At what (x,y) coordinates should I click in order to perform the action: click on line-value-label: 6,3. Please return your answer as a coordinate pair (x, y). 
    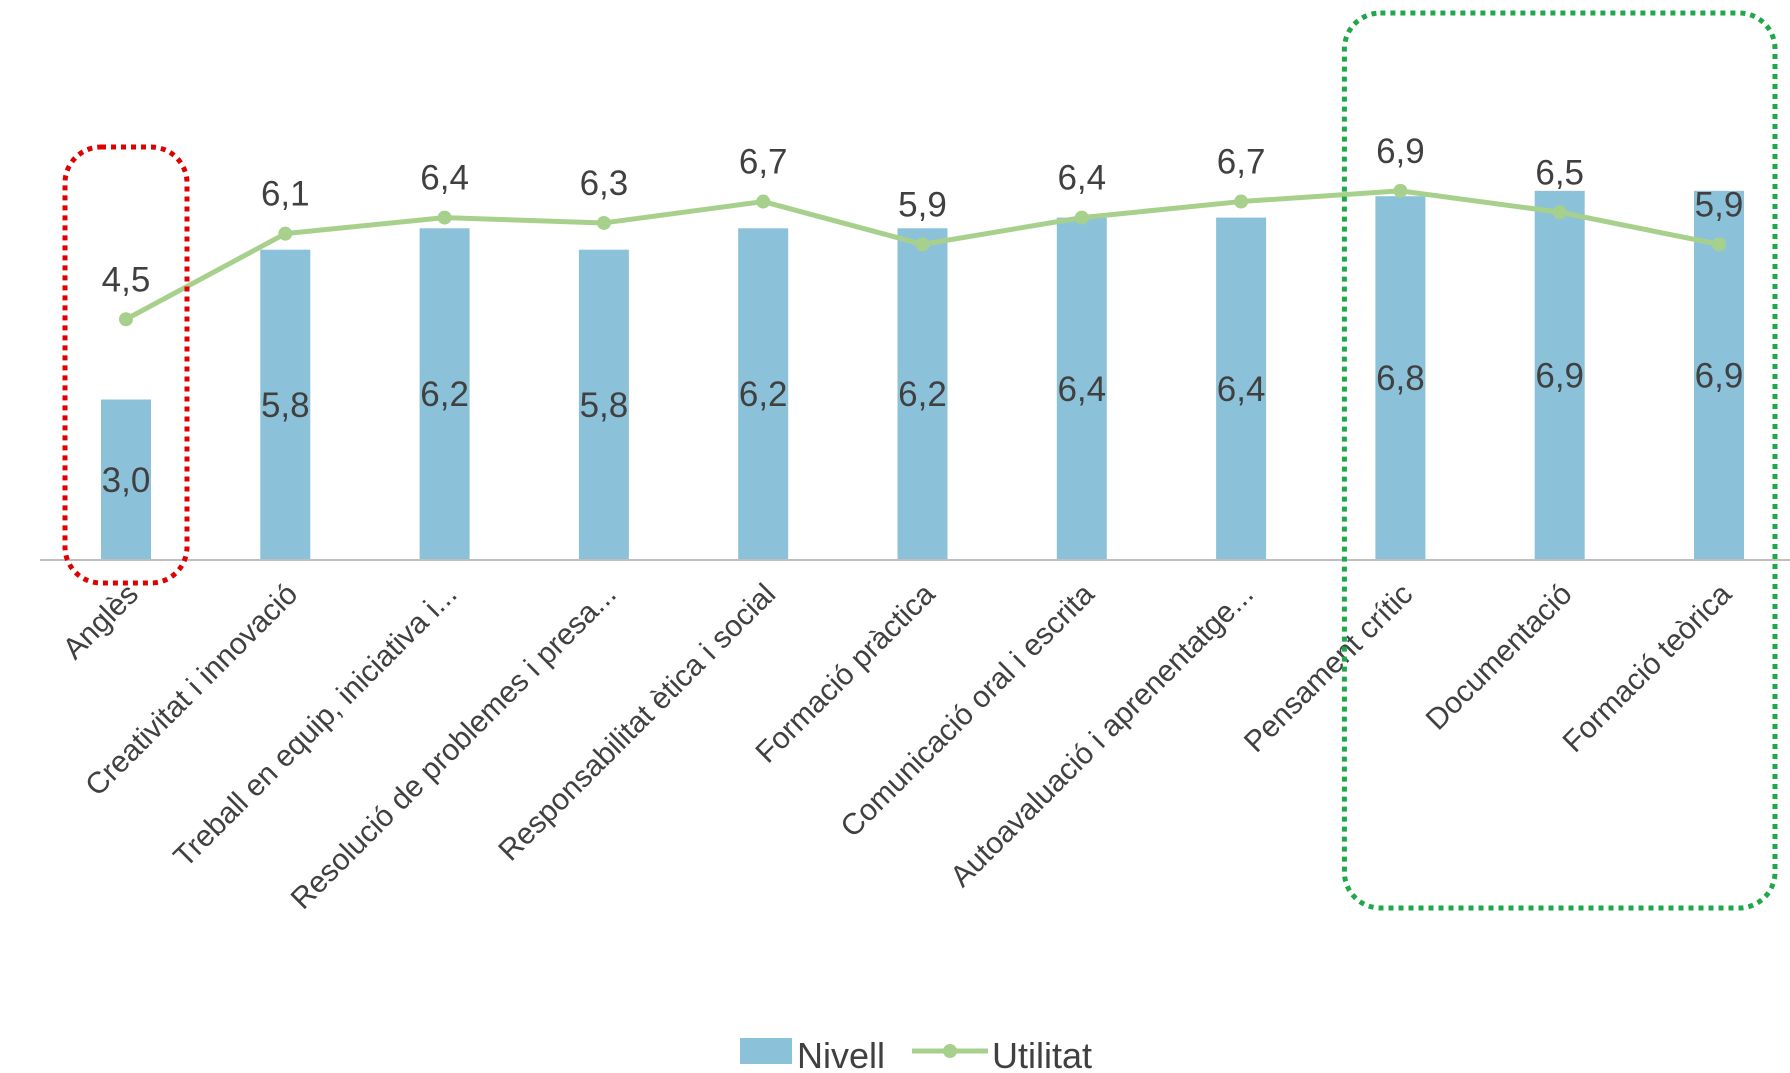
    Looking at the image, I should click on (604, 183).